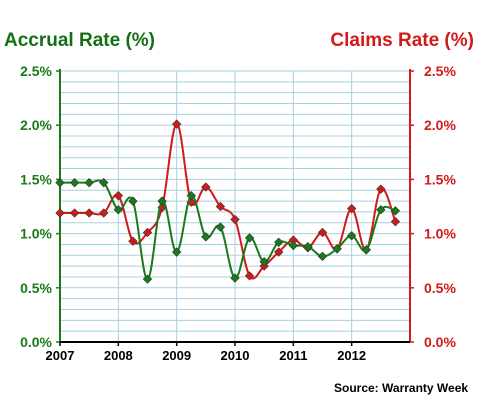 The height and width of the screenshot is (400, 480). Describe the element at coordinates (351, 355) in the screenshot. I see `x-tick-label: 2012` at that location.